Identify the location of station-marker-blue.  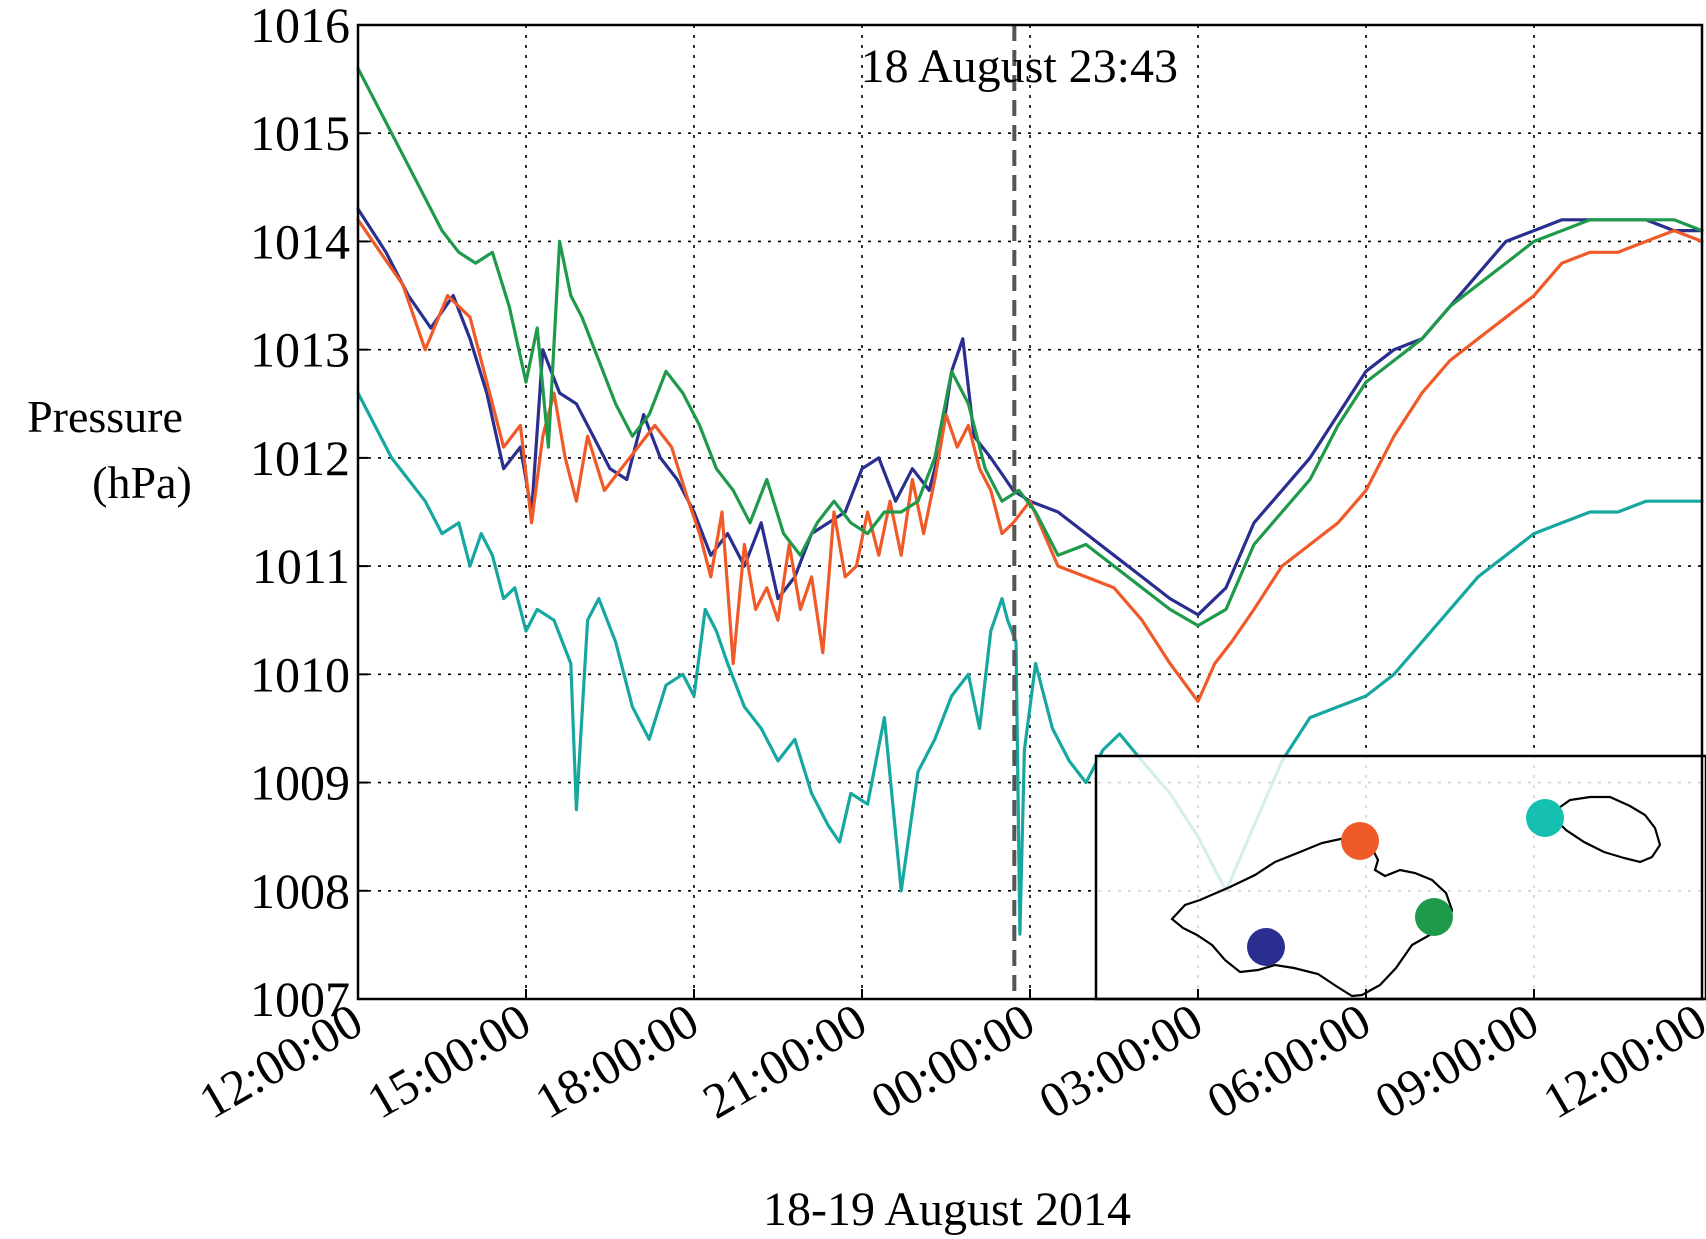
(1266, 947).